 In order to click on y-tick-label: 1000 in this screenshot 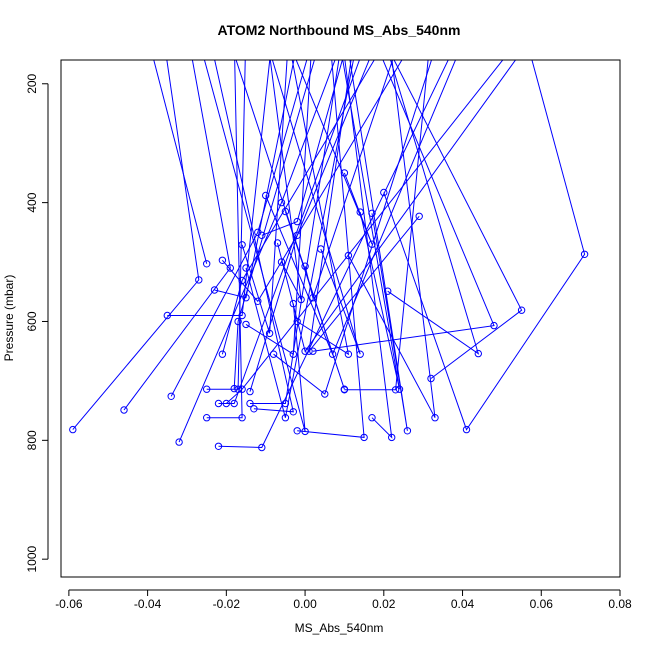, I will do `click(32, 559)`.